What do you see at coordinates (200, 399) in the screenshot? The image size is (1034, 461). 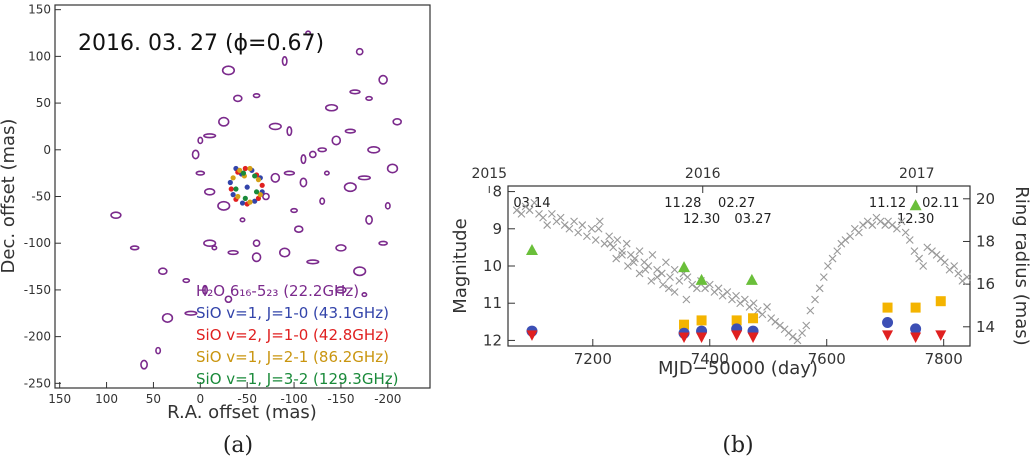 I see `x-tick-label: 0` at bounding box center [200, 399].